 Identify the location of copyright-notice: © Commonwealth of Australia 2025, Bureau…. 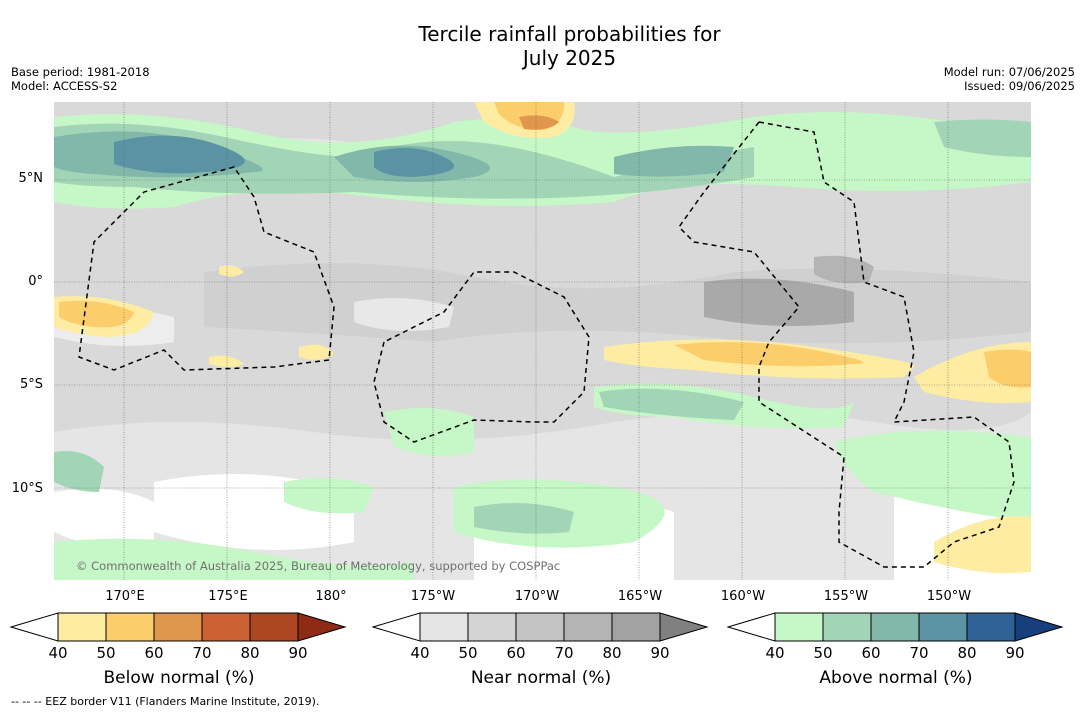
(318, 566).